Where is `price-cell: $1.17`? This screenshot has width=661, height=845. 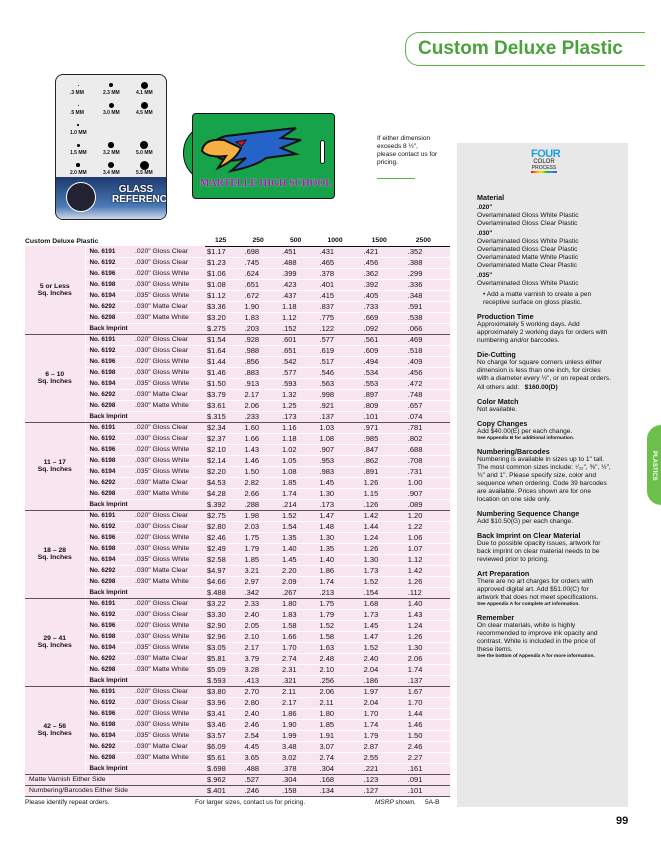 price-cell: $1.17 is located at coordinates (224, 252).